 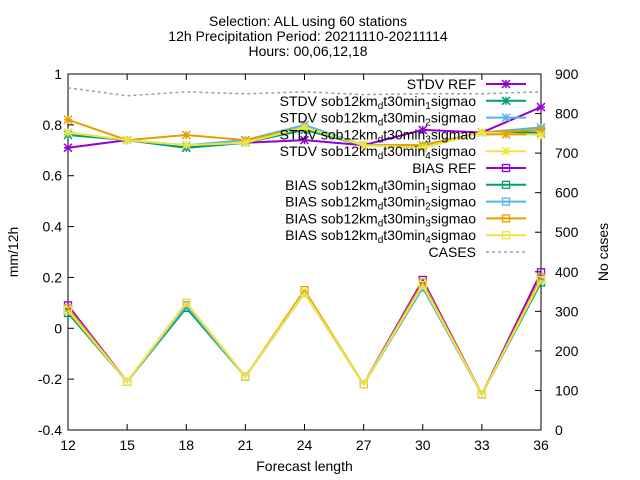 What do you see at coordinates (53, 277) in the screenshot?
I see `y-tick-label: 0.2` at bounding box center [53, 277].